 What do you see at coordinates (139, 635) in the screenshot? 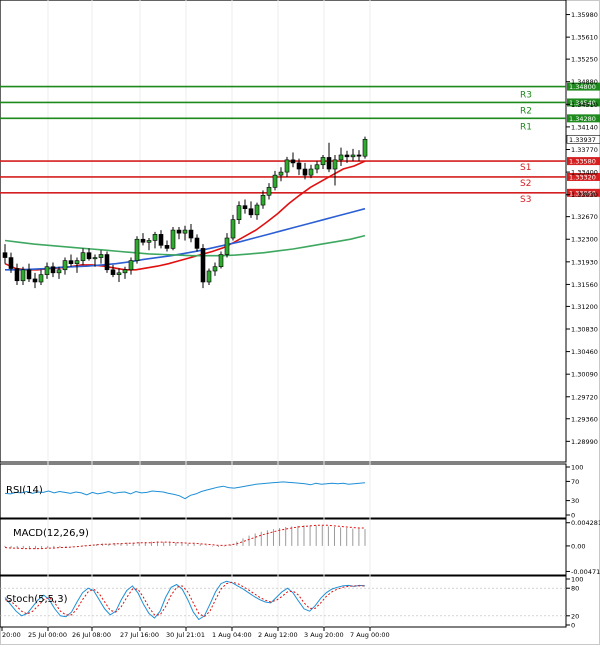
I see `time-tick-label: 27 Jul 16:00` at bounding box center [139, 635].